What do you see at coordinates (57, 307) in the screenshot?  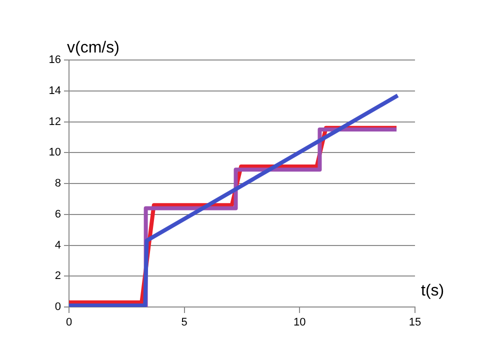 I see `y-tick-label: 0` at bounding box center [57, 307].